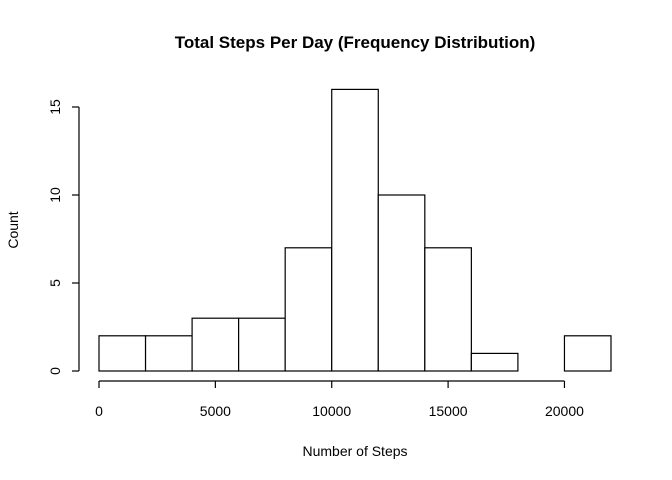 This screenshot has height=480, width=672. Describe the element at coordinates (63, 237) in the screenshot. I see `y-axis: 0 5 10 15` at that location.